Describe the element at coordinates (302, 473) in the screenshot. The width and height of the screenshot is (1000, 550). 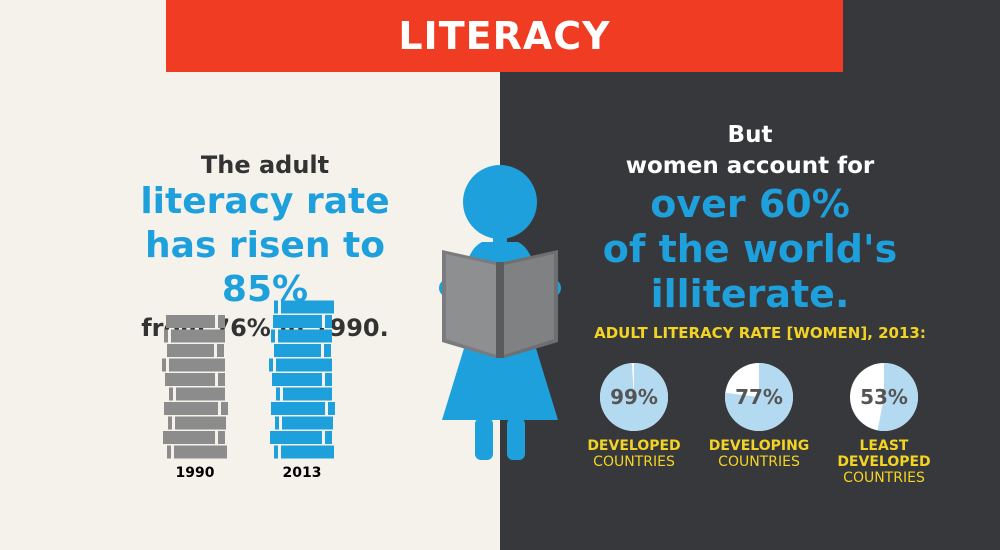
I see `stack-label-2013: 2013` at that location.